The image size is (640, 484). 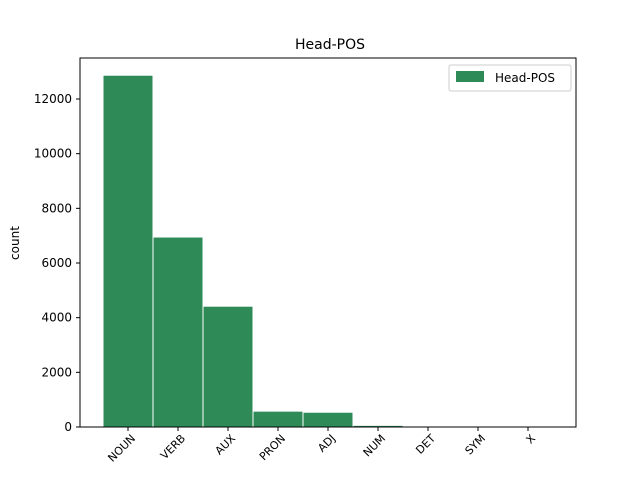 I want to click on bar-noun, so click(x=128, y=251).